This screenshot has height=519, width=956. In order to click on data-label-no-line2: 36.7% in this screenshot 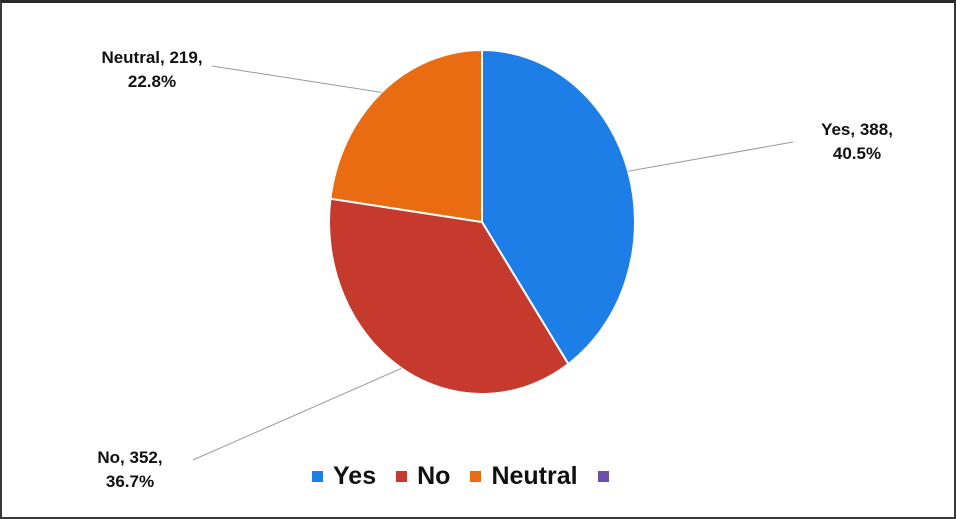, I will do `click(130, 481)`.